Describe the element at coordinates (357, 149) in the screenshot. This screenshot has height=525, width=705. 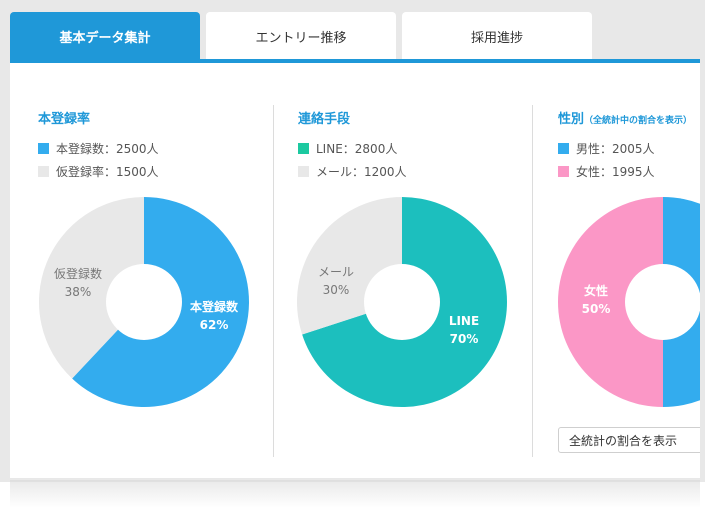
I see `legend-label: LINE：2800人` at that location.